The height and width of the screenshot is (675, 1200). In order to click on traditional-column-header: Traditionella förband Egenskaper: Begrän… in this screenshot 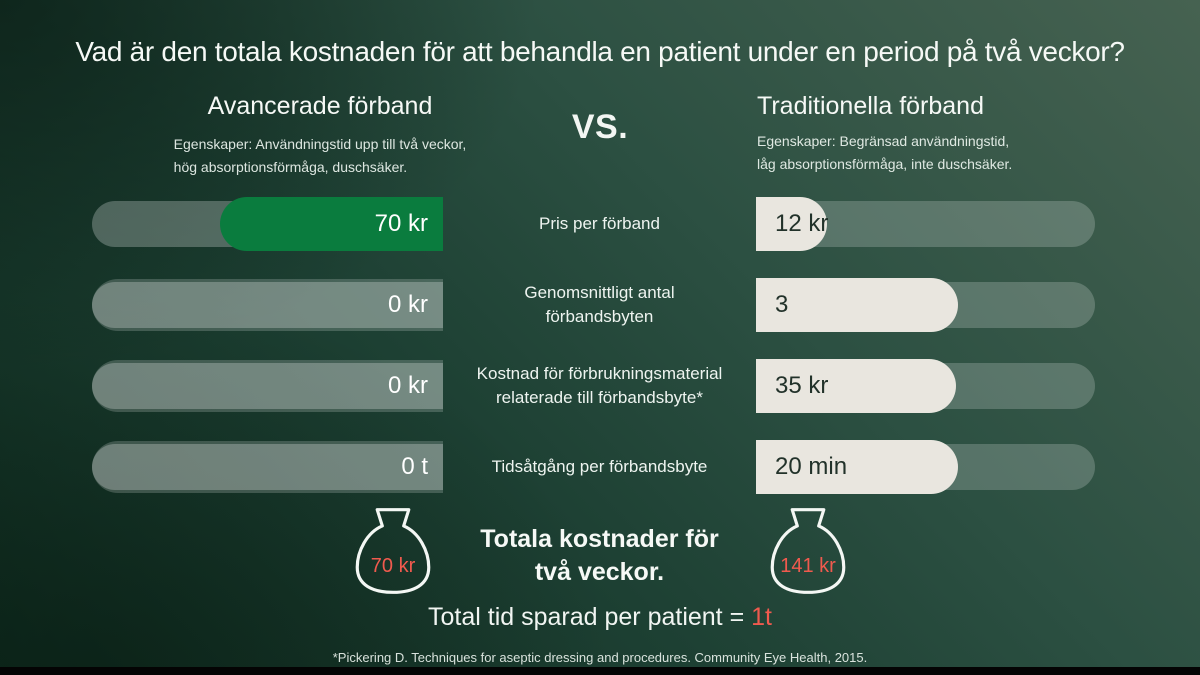, I will do `click(937, 134)`.